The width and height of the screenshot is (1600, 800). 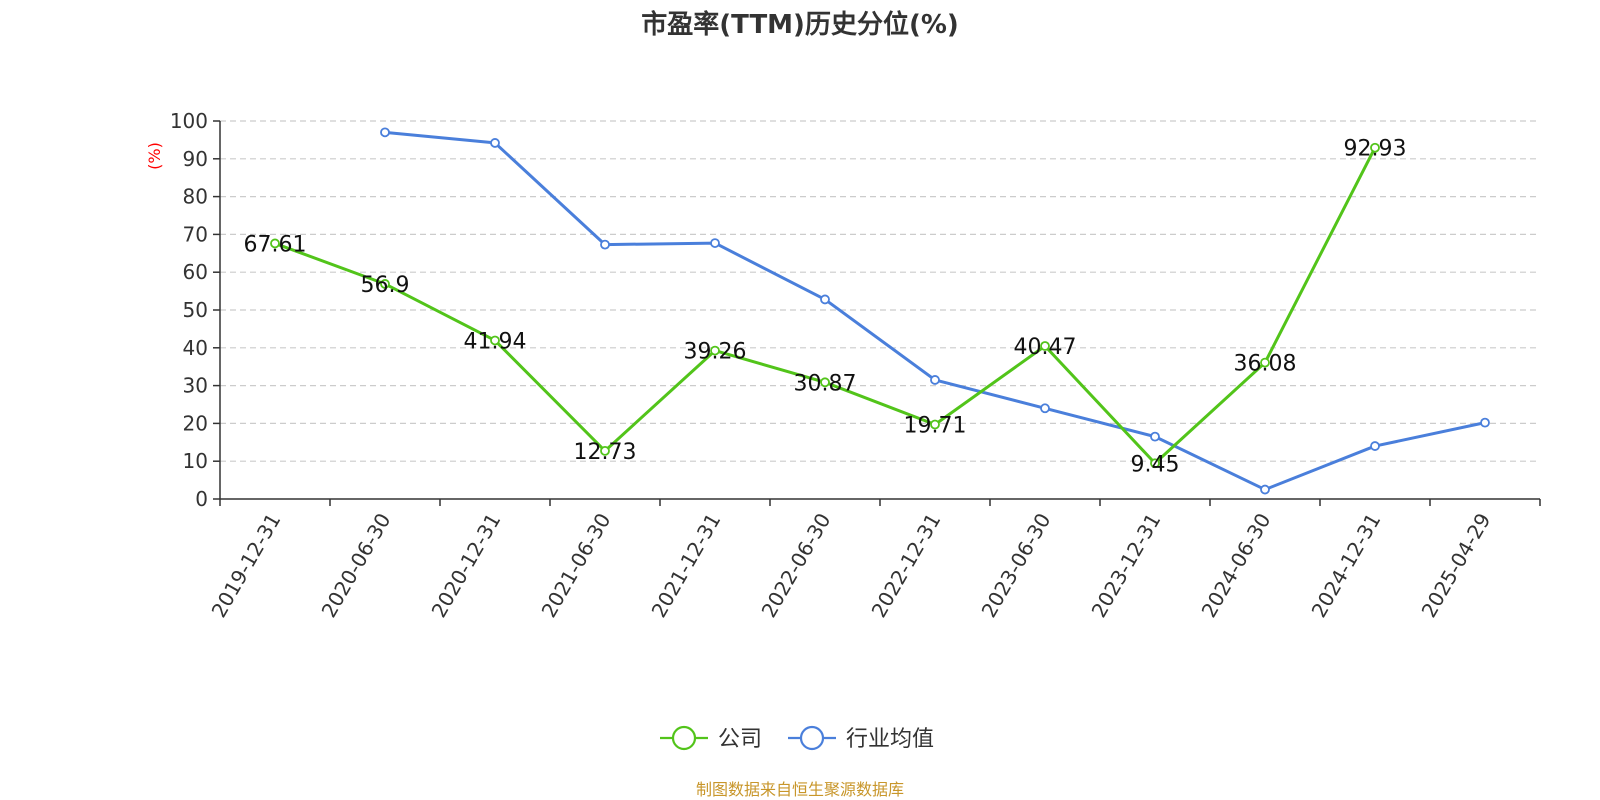 I want to click on legend-label: 公司, so click(x=740, y=739).